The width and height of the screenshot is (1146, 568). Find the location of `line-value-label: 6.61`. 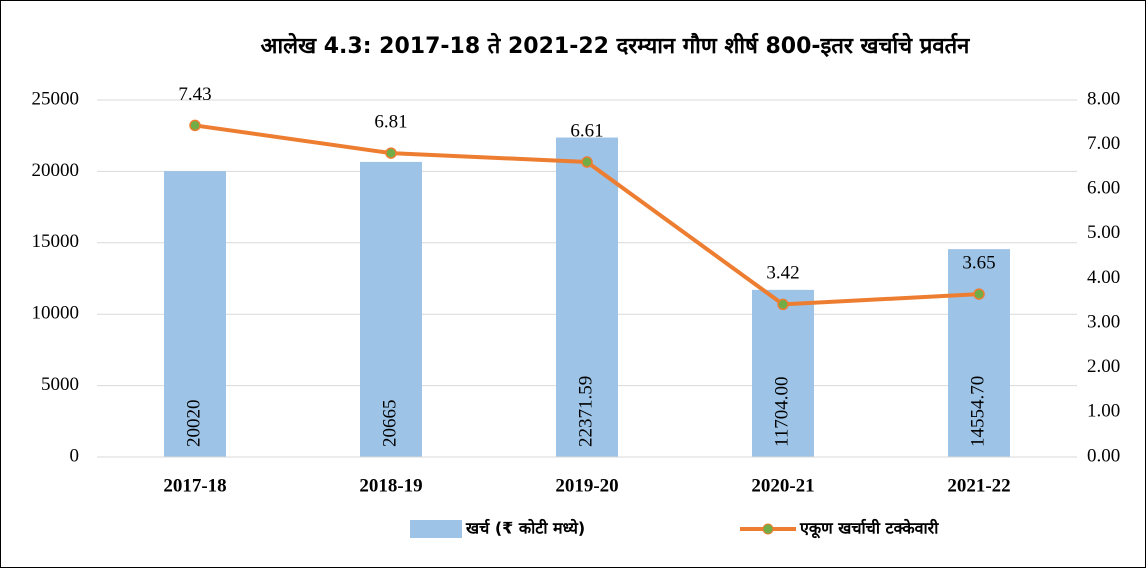

line-value-label: 6.61 is located at coordinates (586, 130).